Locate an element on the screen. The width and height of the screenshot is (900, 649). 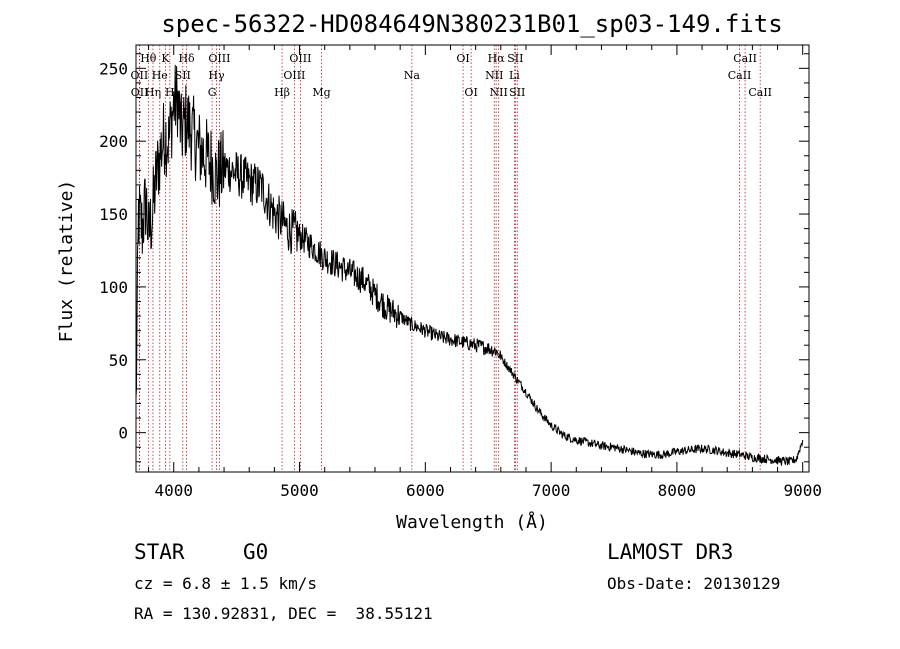
redshift-cz: cz = 6.8 ± 1.5 km/s is located at coordinates (226, 583).